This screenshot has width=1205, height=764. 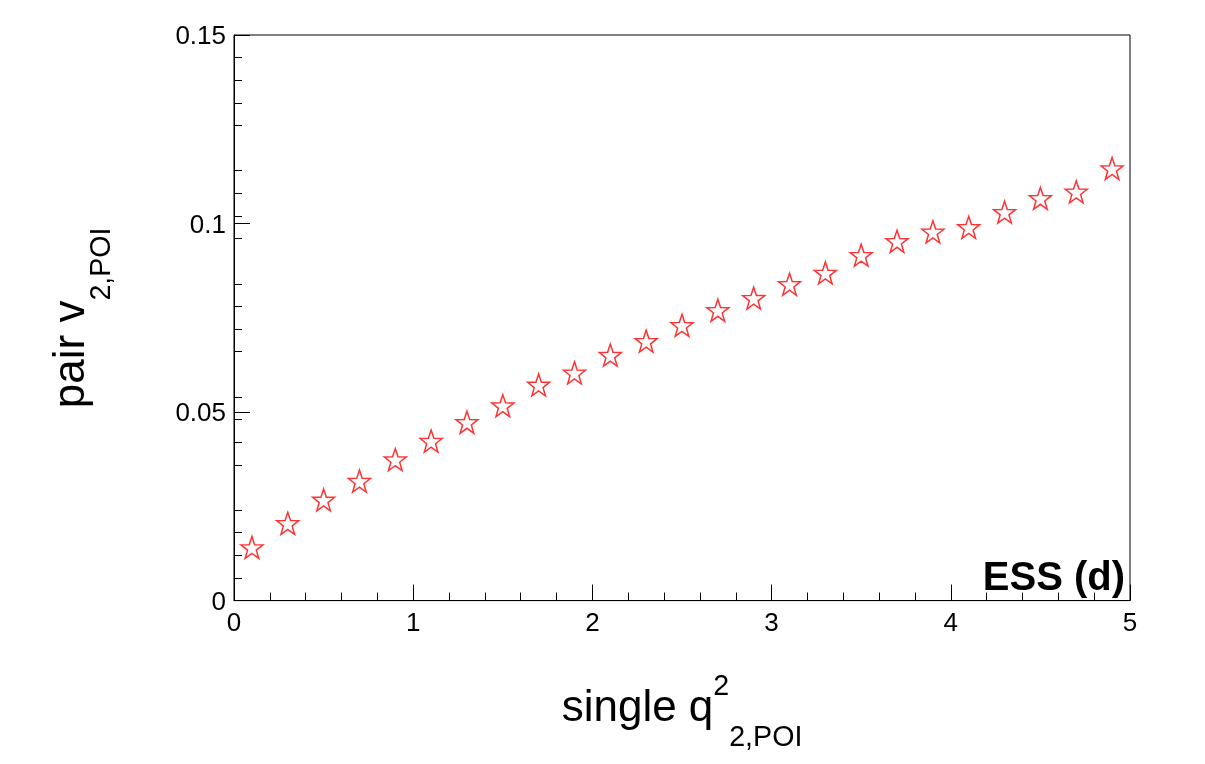 I want to click on y-tick-label: 0.1, so click(x=207, y=223).